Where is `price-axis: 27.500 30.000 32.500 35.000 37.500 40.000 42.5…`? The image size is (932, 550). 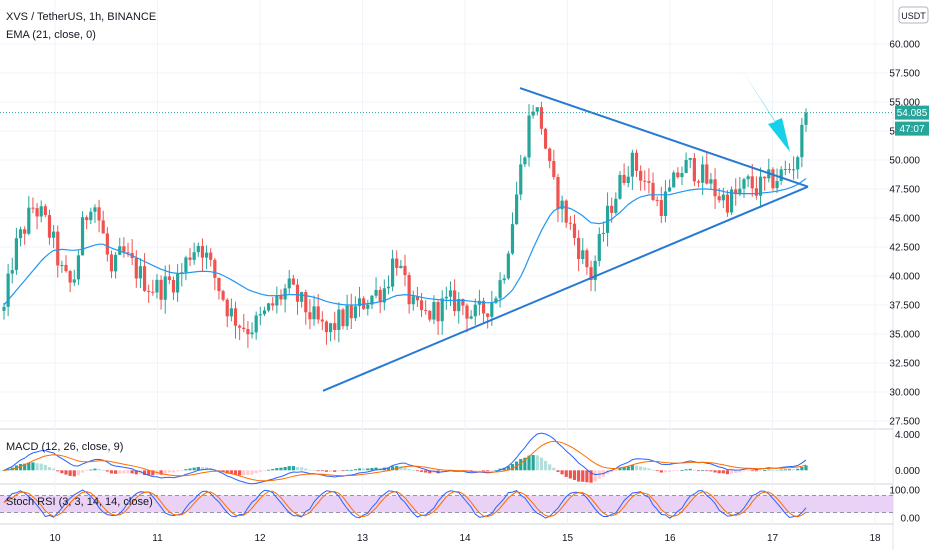 price-axis: 27.500 30.000 32.500 35.000 37.500 40.000 42.5… is located at coordinates (904, 282).